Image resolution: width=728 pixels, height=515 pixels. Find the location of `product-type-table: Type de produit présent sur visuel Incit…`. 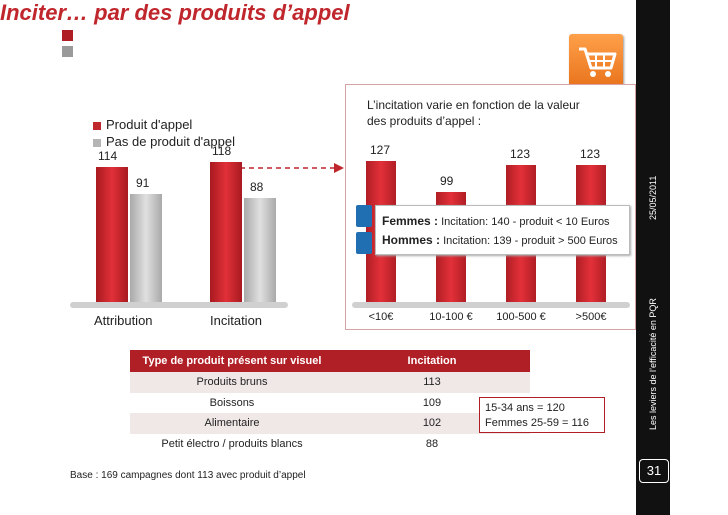

product-type-table: Type de produit présent sur visuel Incit… is located at coordinates (330, 402).